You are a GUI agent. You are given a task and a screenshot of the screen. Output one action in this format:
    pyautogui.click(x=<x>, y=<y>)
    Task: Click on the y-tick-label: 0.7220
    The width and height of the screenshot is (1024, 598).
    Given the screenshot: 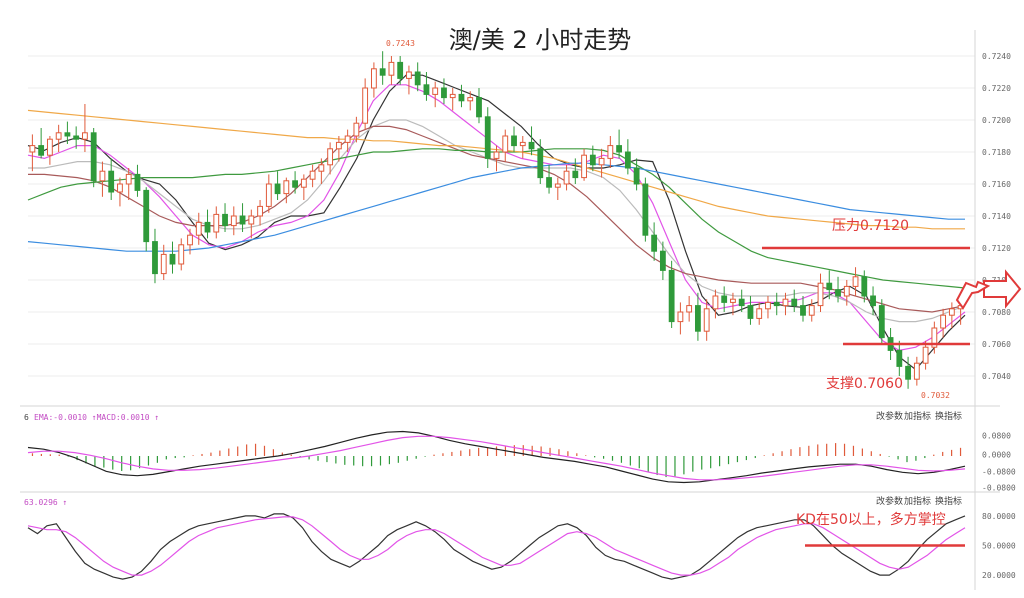 What is the action you would take?
    pyautogui.click(x=996, y=88)
    